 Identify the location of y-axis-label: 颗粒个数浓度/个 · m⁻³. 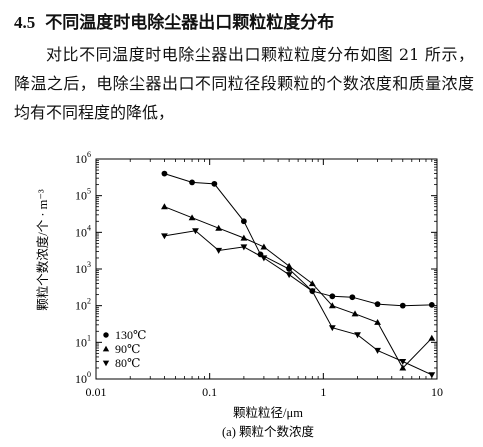
(42, 250).